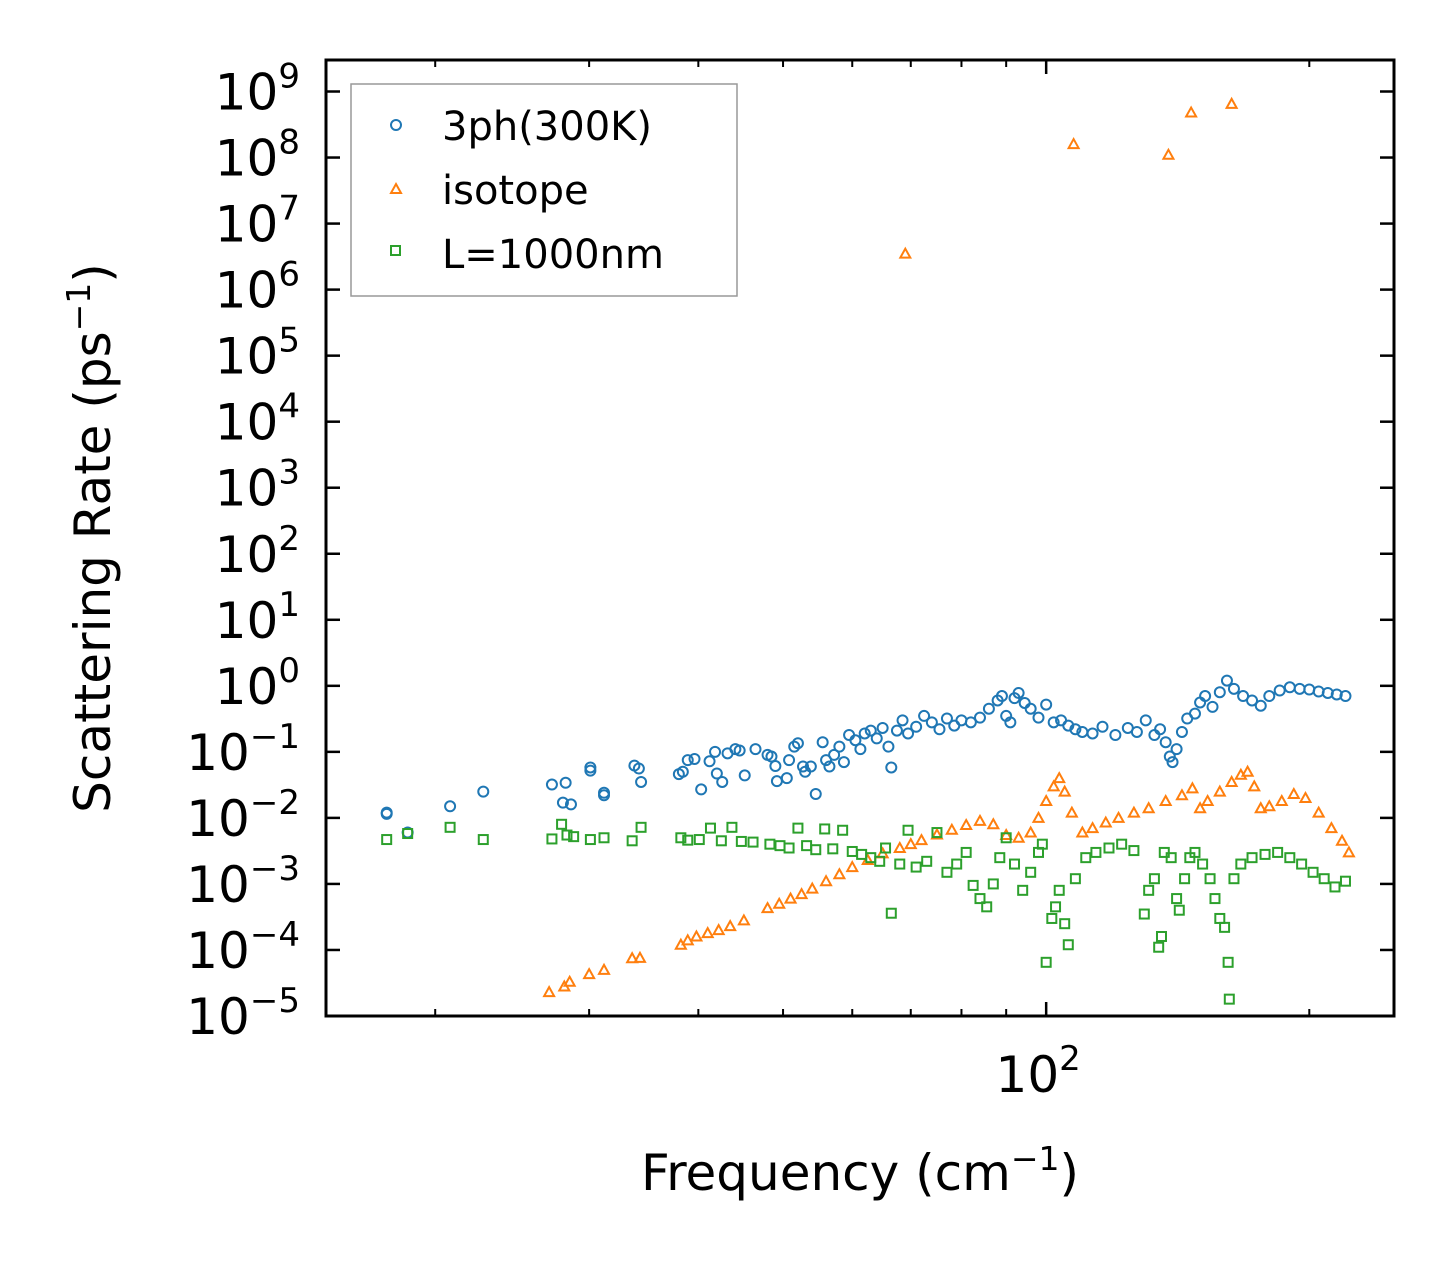 This screenshot has height=1265, width=1455. I want to click on y-tick-label: 10⁶, so click(257, 287).